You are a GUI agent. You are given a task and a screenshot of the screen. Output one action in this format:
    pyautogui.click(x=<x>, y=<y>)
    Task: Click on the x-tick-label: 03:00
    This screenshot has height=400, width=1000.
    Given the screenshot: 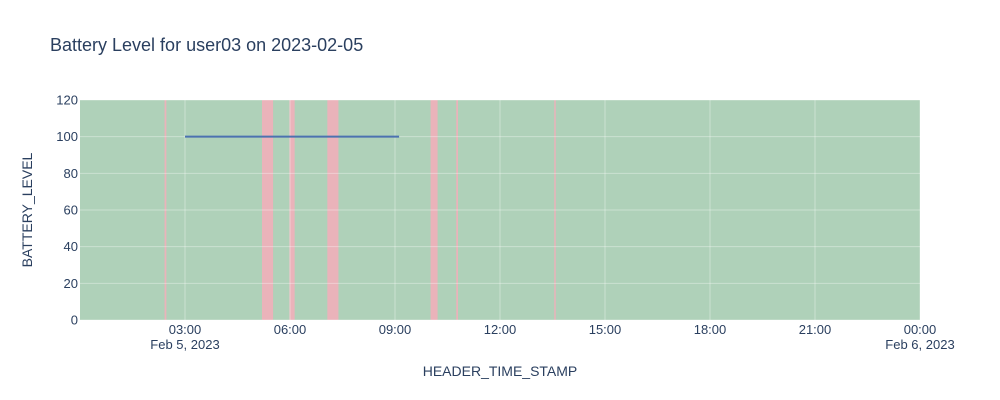 What is the action you would take?
    pyautogui.click(x=185, y=329)
    